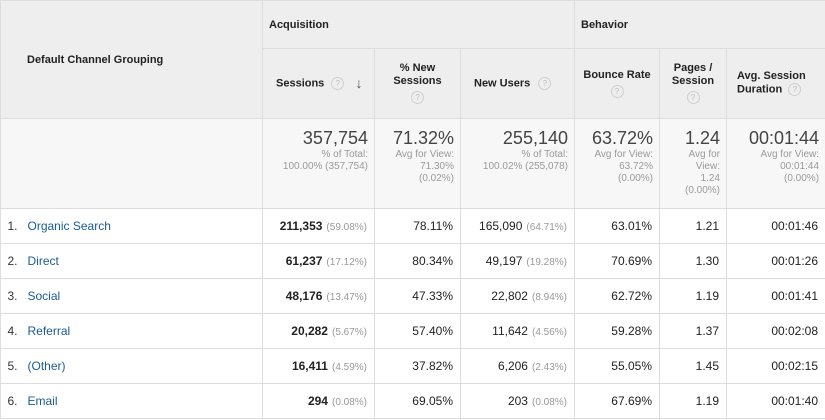 This screenshot has width=825, height=420. I want to click on row-new-users: 6,206 (2.43%), so click(517, 366).